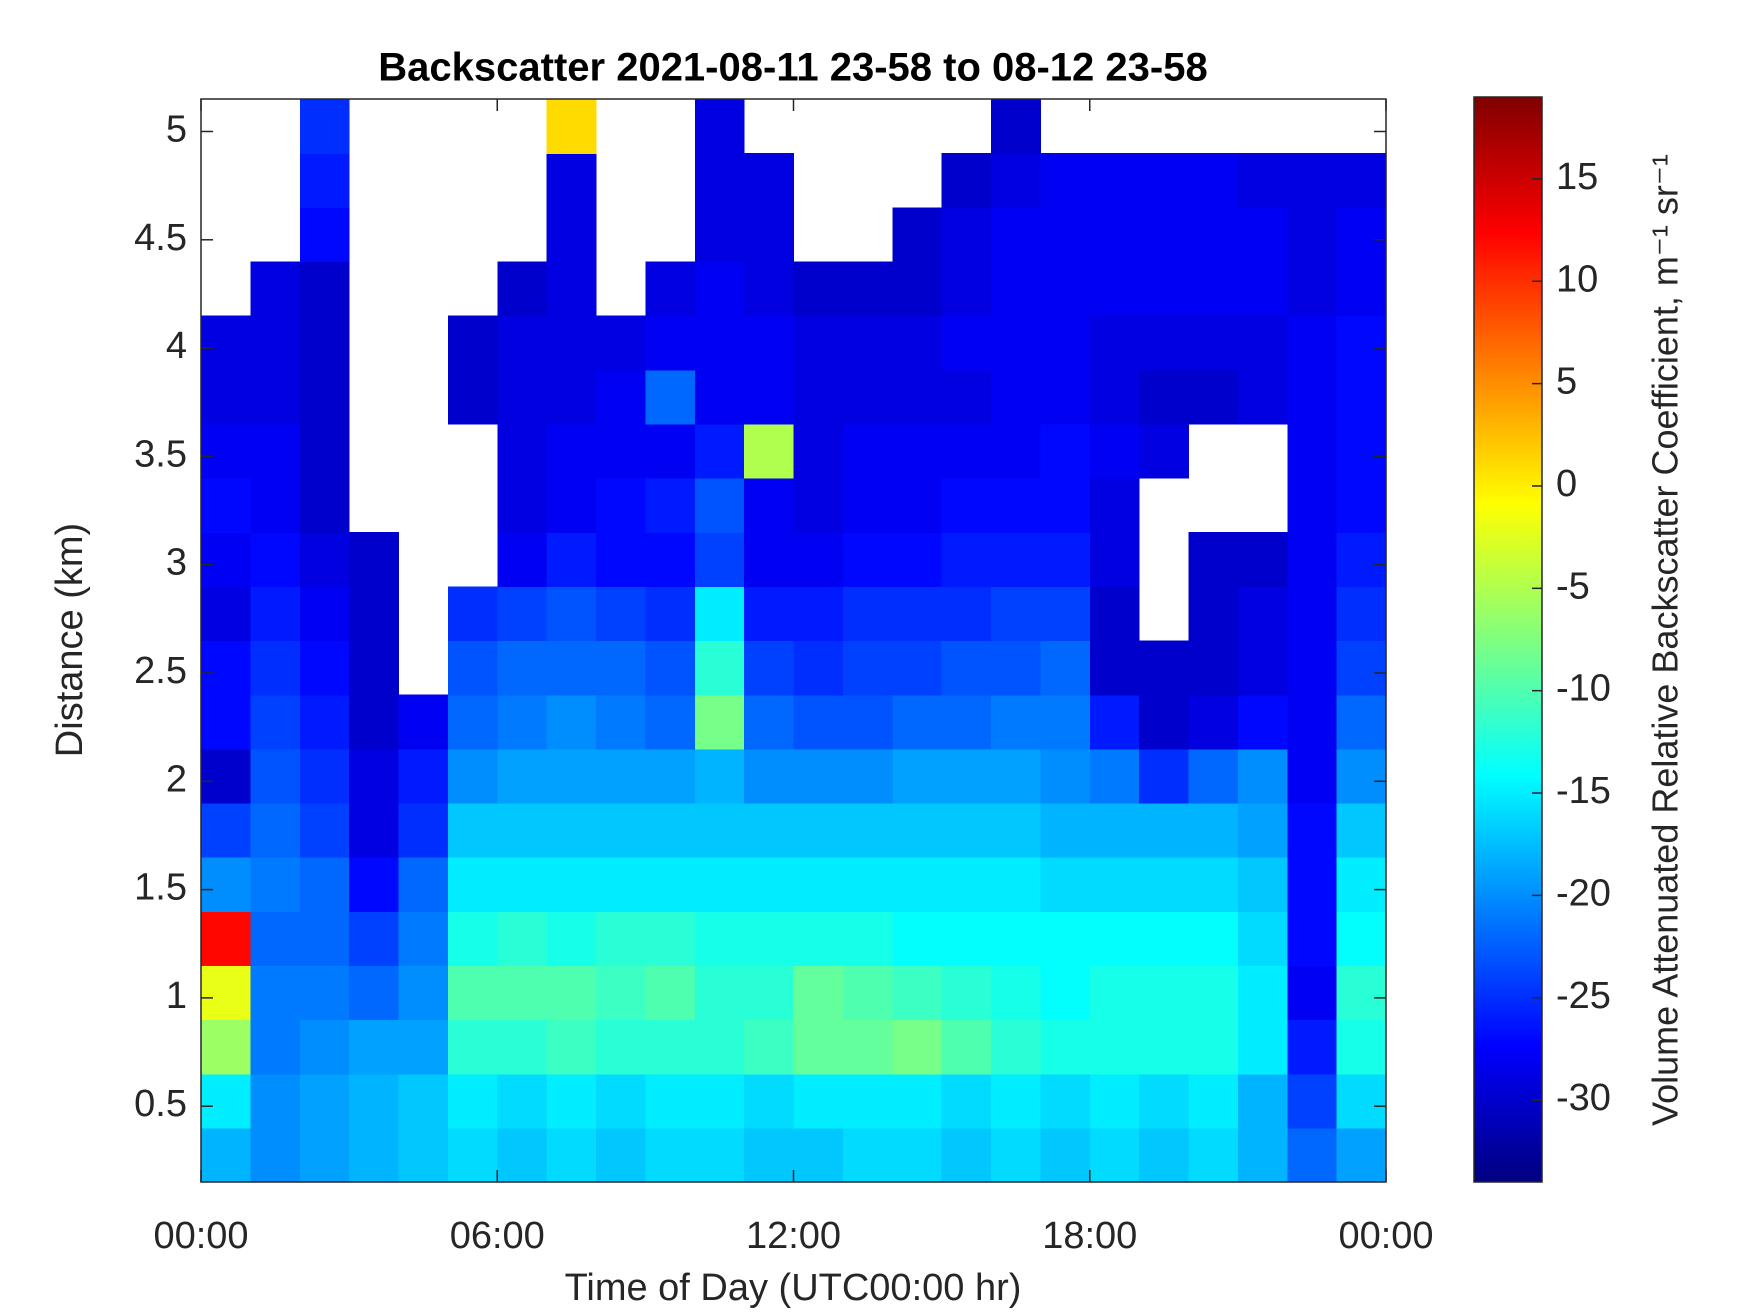 The height and width of the screenshot is (1313, 1750). Describe the element at coordinates (1573, 586) in the screenshot. I see `colorbar-tick-label: -5` at that location.